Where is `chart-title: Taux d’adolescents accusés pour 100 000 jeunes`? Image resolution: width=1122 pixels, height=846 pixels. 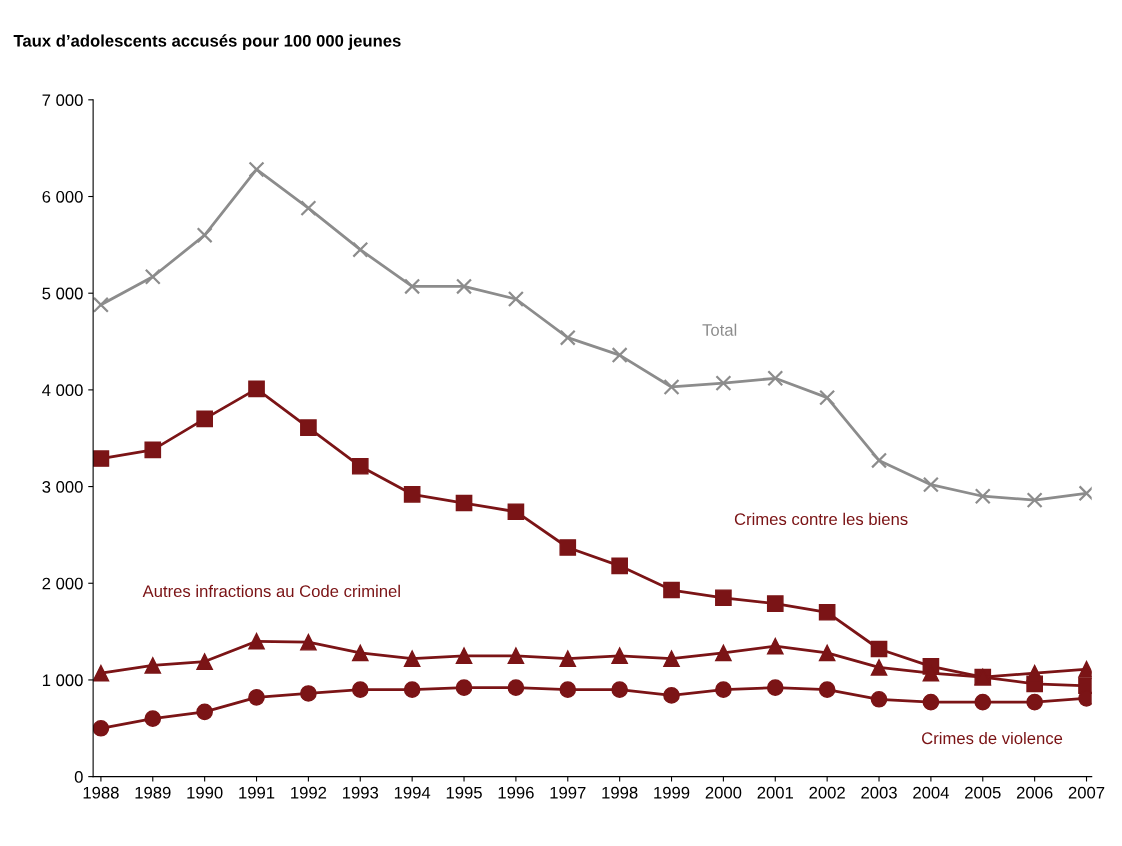 chart-title: Taux d’adolescents accusés pour 100 000 jeunes is located at coordinates (207, 42).